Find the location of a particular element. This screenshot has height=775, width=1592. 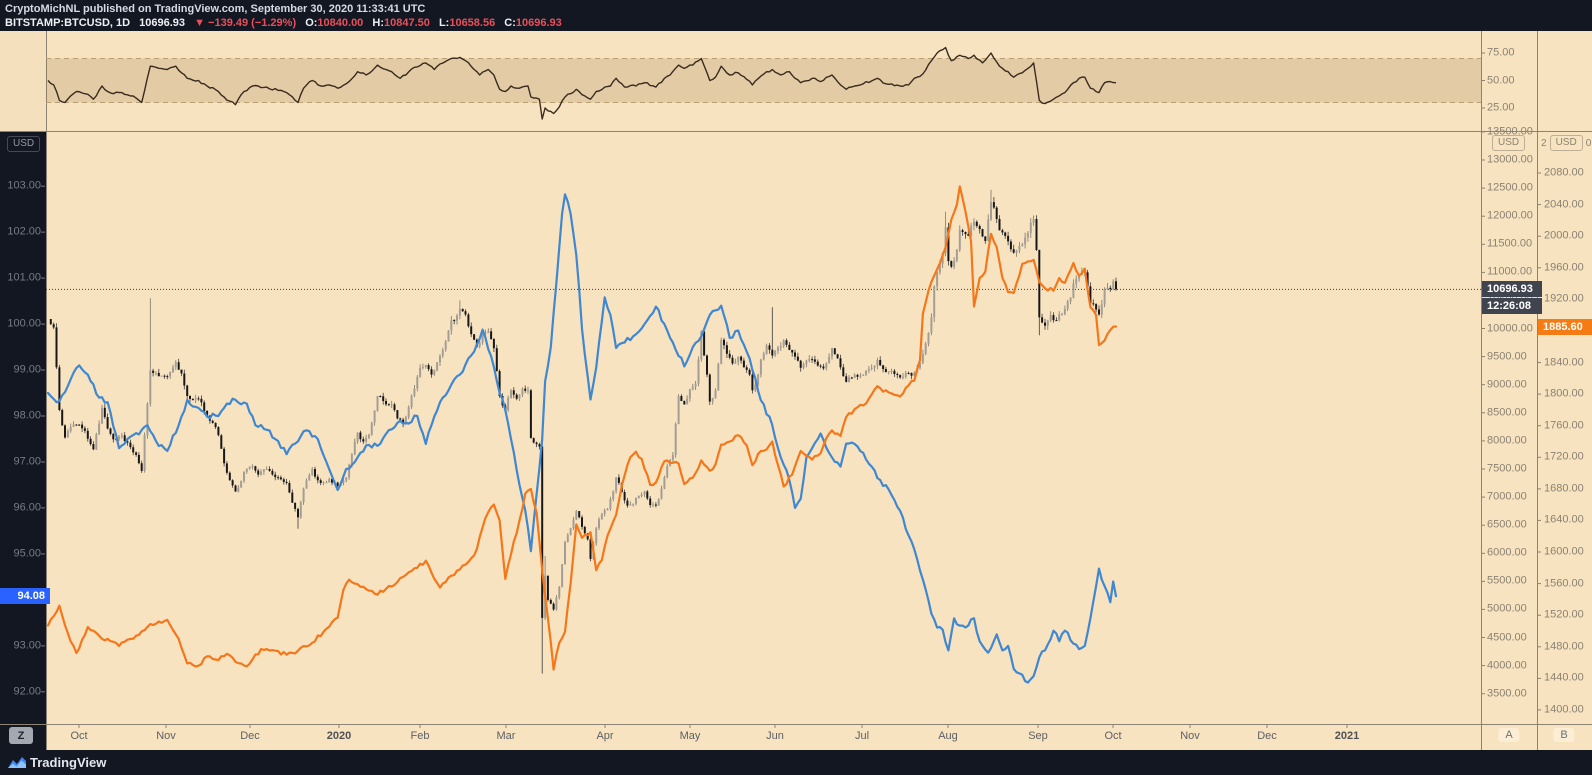

open-value: 10840.00 is located at coordinates (340, 23).